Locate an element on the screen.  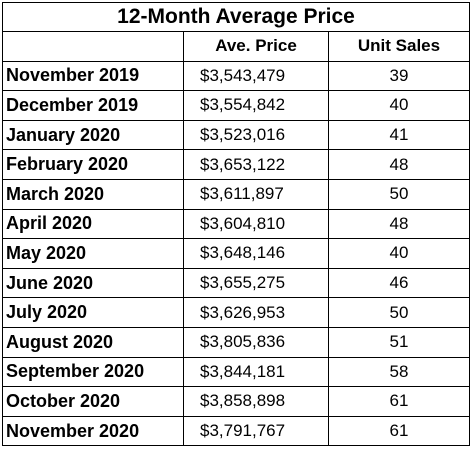
header-ave-price: Ave. Price is located at coordinates (256, 46).